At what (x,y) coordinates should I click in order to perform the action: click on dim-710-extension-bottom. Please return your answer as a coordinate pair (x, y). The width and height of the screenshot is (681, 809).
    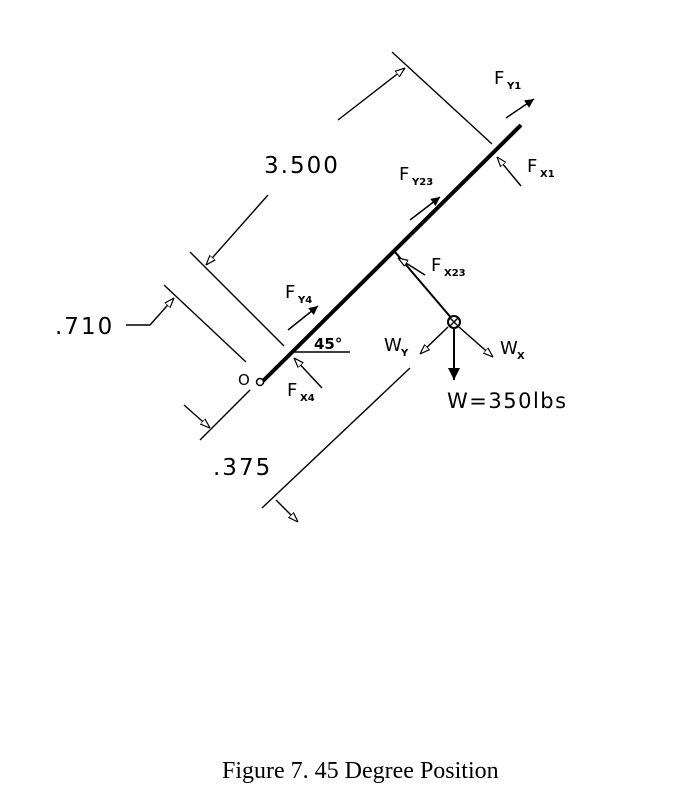
    Looking at the image, I should click on (225, 415).